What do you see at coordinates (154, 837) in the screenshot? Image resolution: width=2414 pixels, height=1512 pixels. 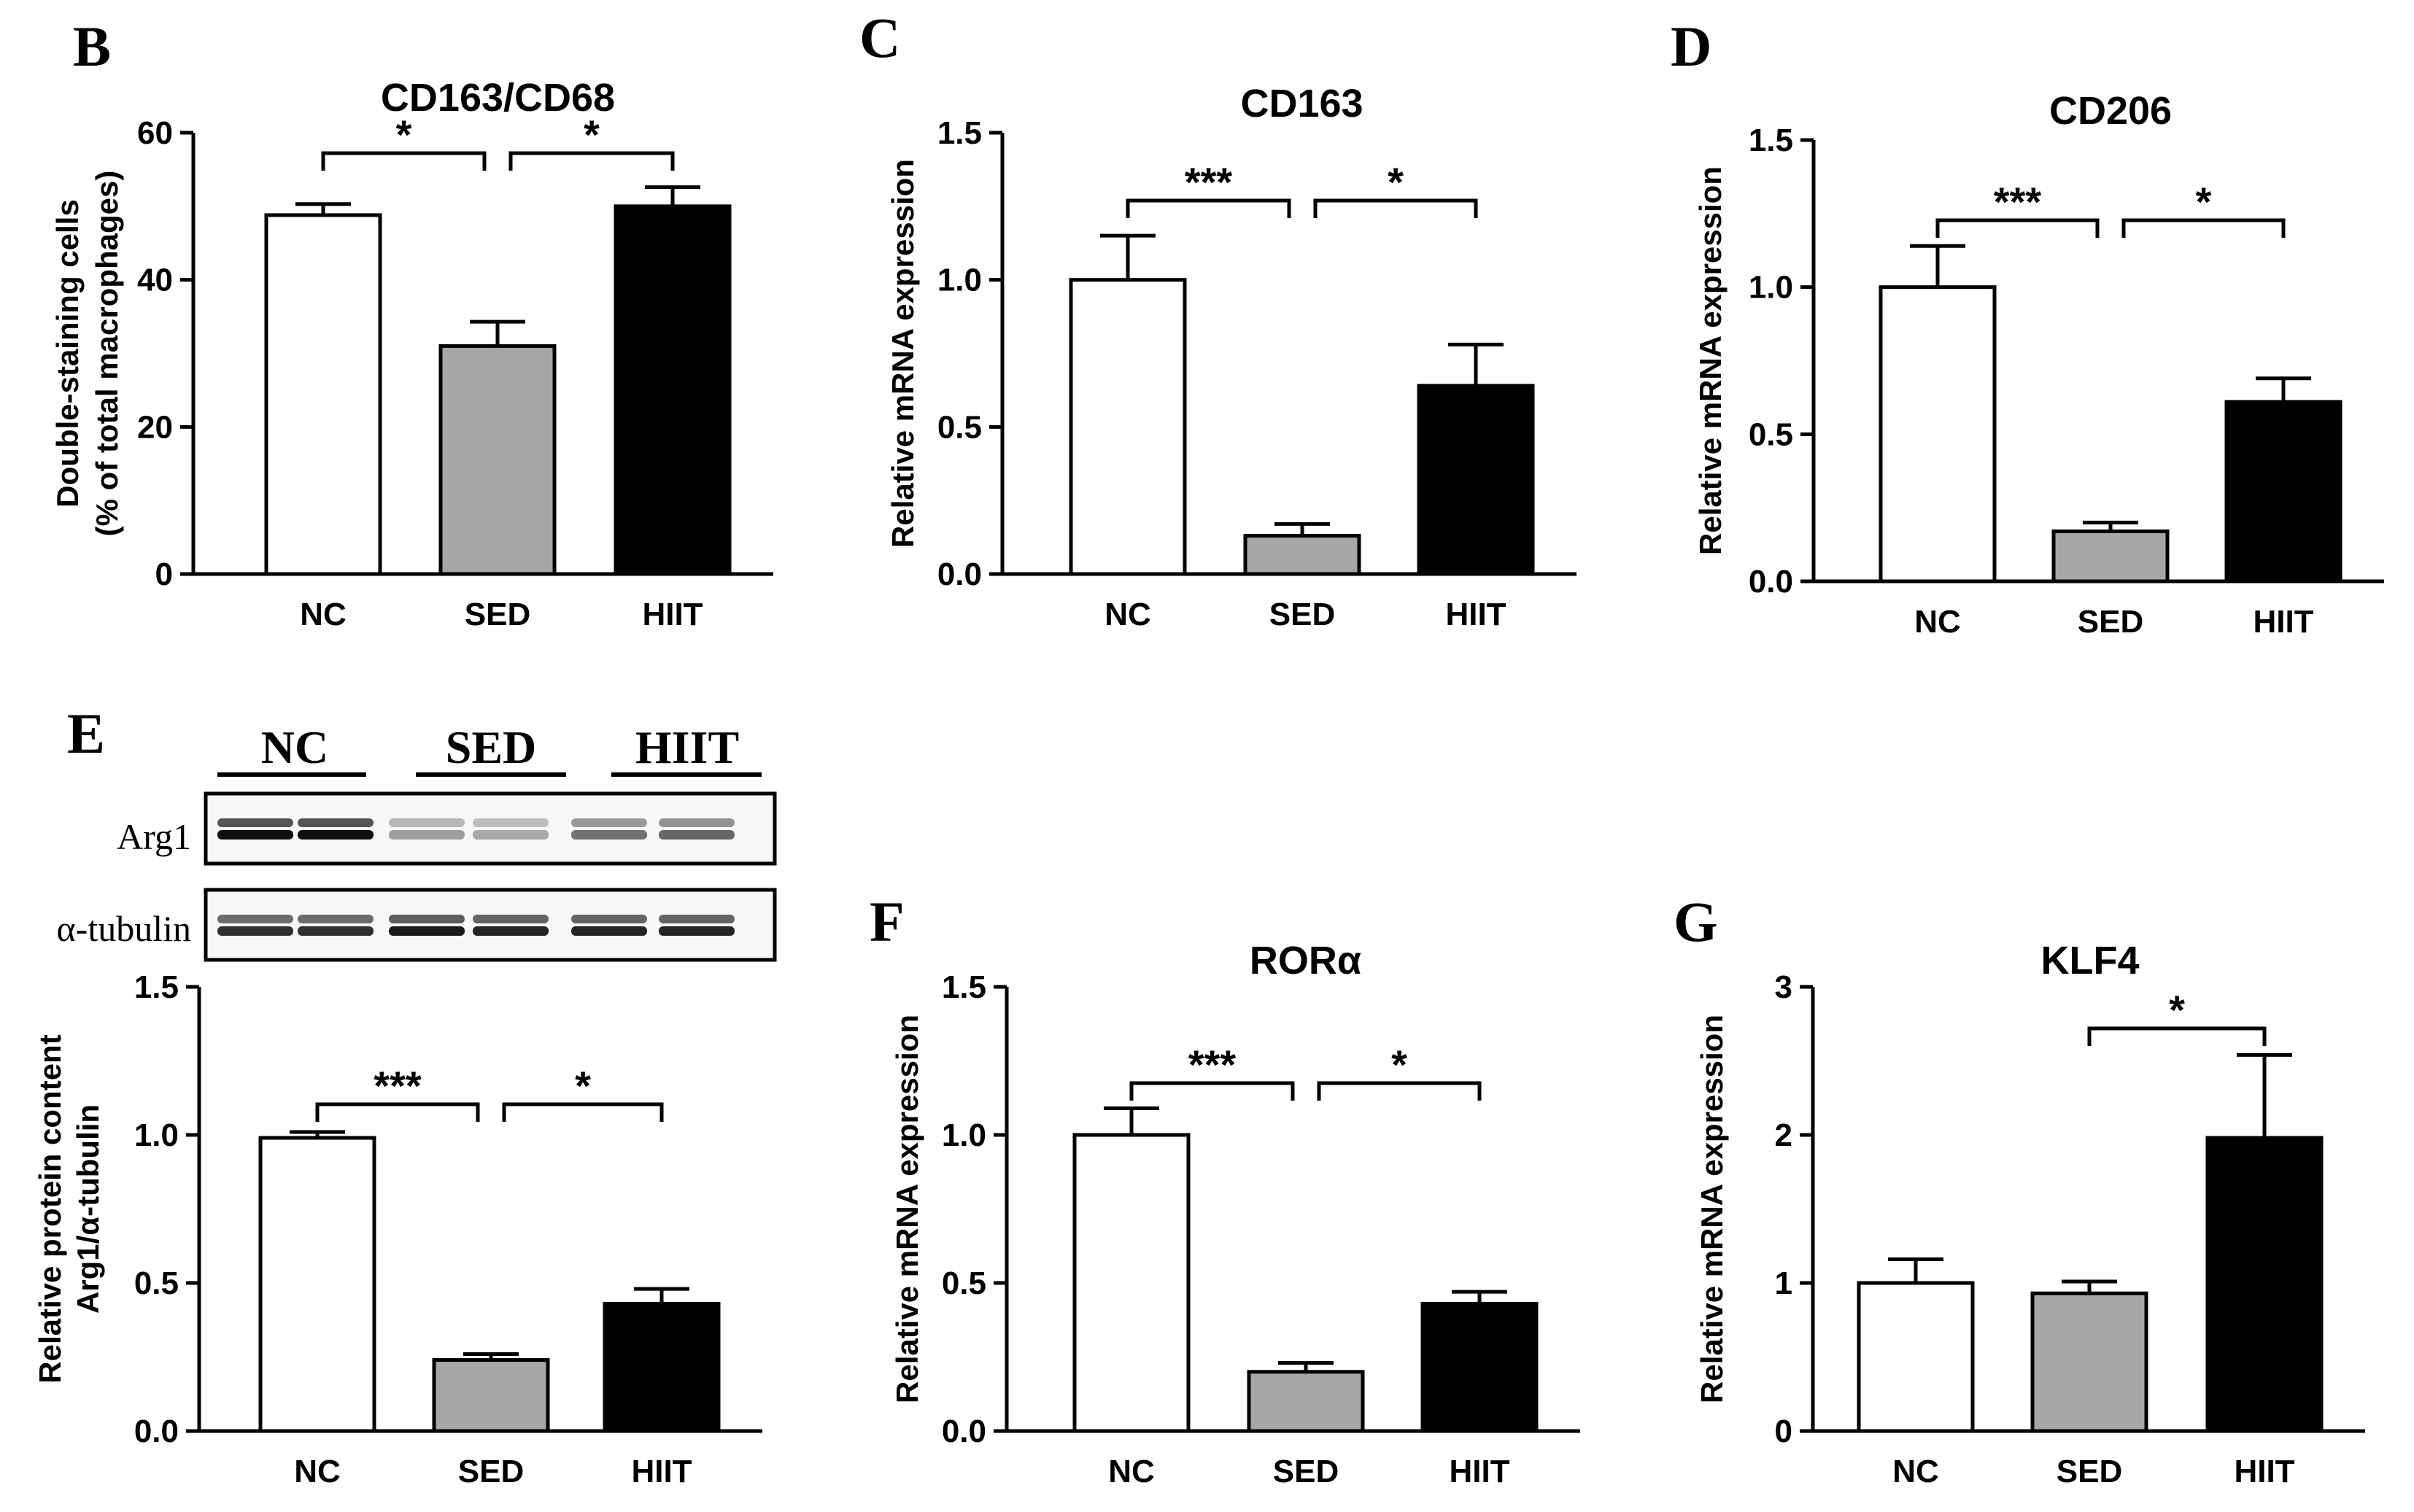 I see `wb-row-label: Arg1` at bounding box center [154, 837].